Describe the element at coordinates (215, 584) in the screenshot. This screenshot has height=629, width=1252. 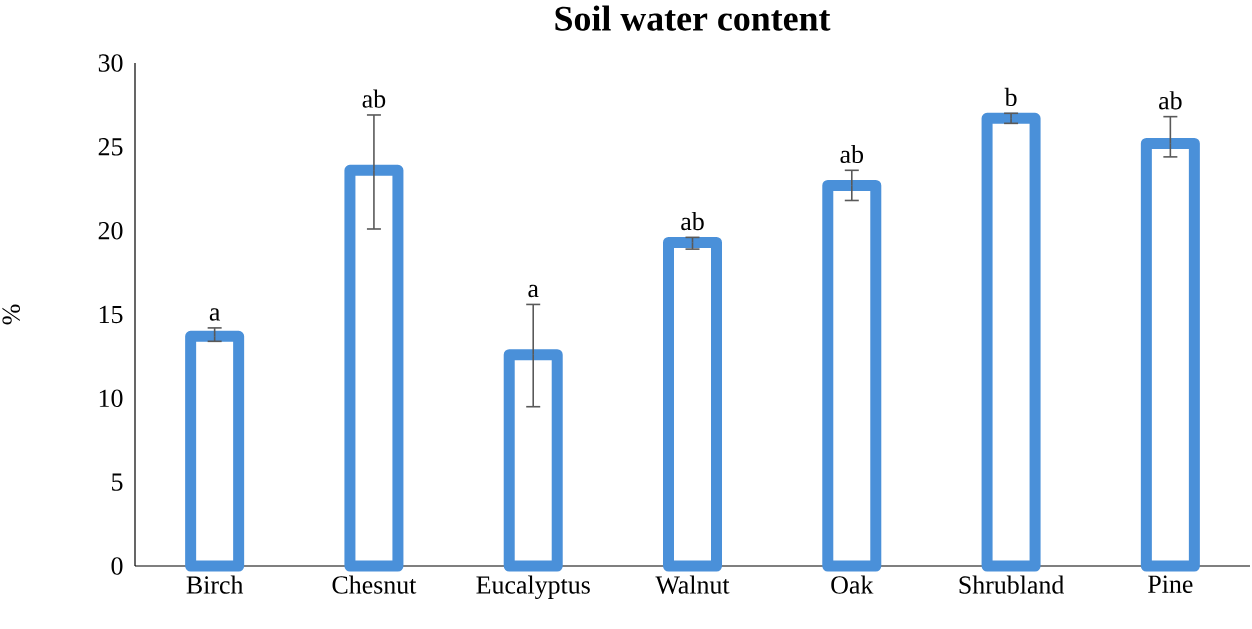
I see `x-tick-label: Birch` at that location.